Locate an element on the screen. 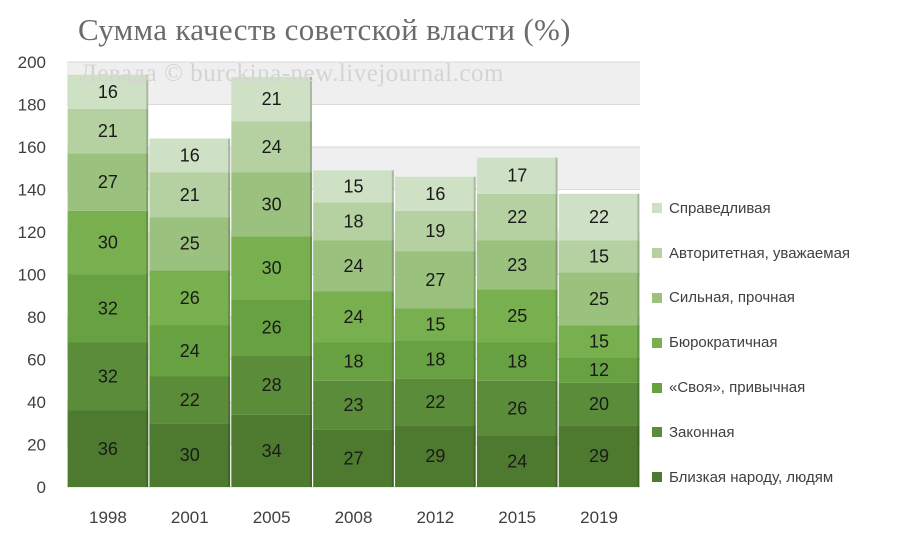  grid-band is located at coordinates (353, 83).